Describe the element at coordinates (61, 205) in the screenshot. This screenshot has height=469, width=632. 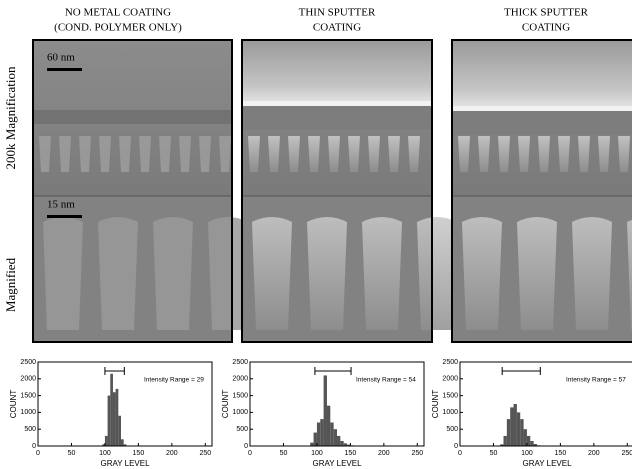
I see `scale-bar-label: 15 nm` at that location.